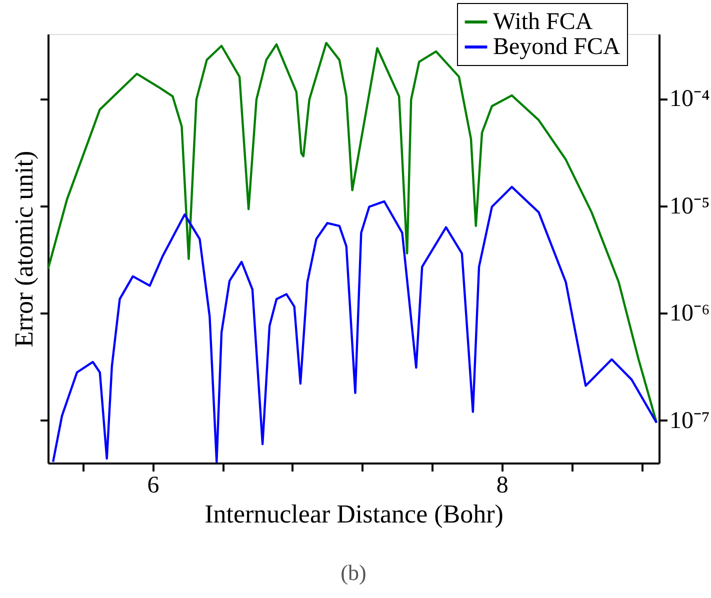  What do you see at coordinates (690, 313) in the screenshot?
I see `y-tick-label: 10⁻⁶` at bounding box center [690, 313].